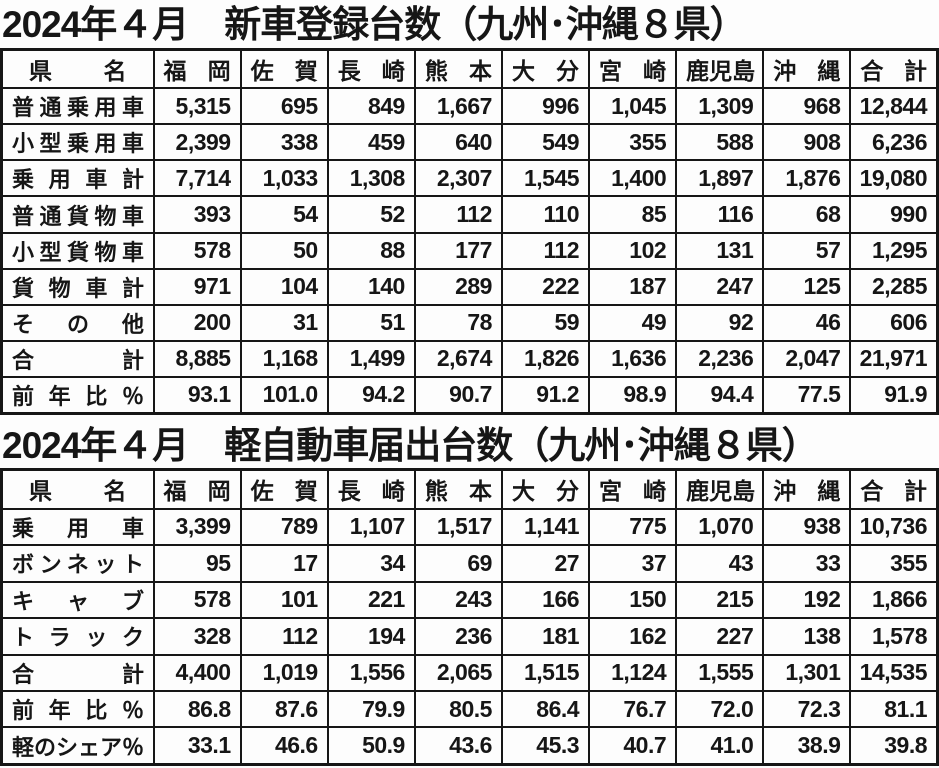  Describe the element at coordinates (371, 322) in the screenshot. I see `value-cell: 51` at that location.